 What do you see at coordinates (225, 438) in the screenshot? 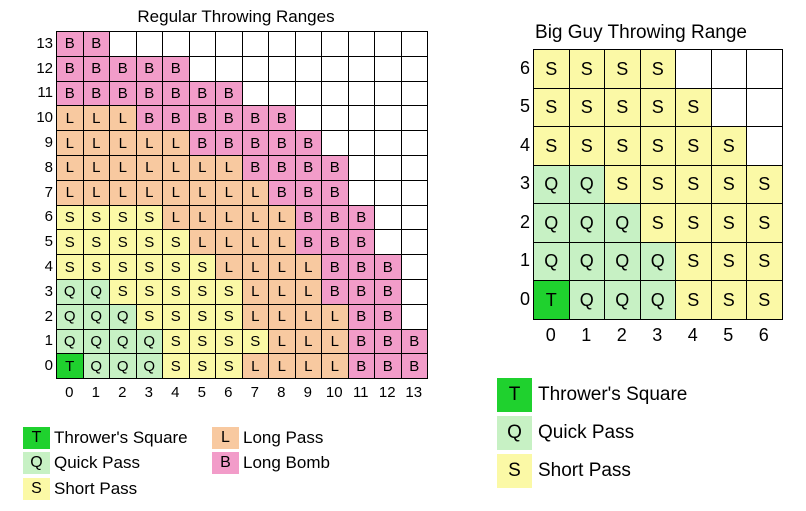
I see `legend-swatch: L` at bounding box center [225, 438].